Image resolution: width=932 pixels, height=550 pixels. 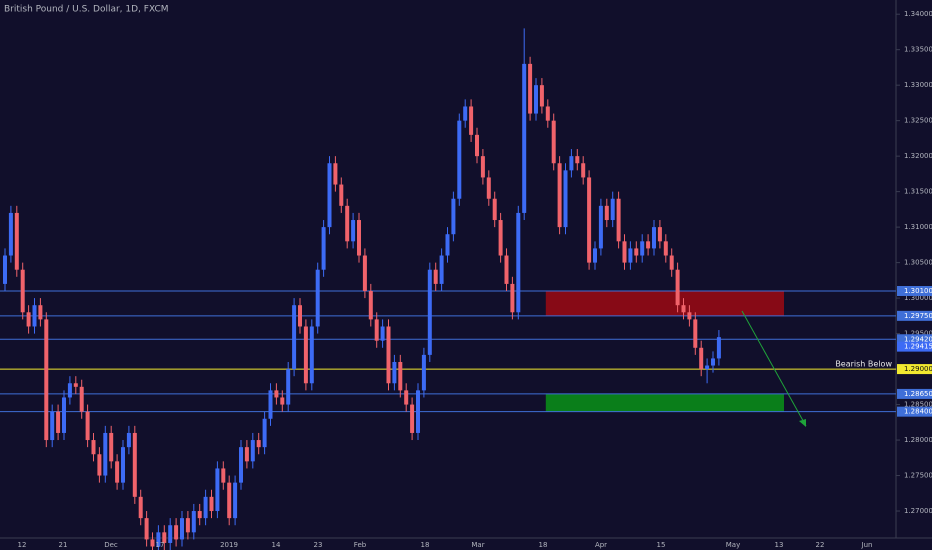 I want to click on y-tick-label: 1.28000, so click(x=918, y=440).